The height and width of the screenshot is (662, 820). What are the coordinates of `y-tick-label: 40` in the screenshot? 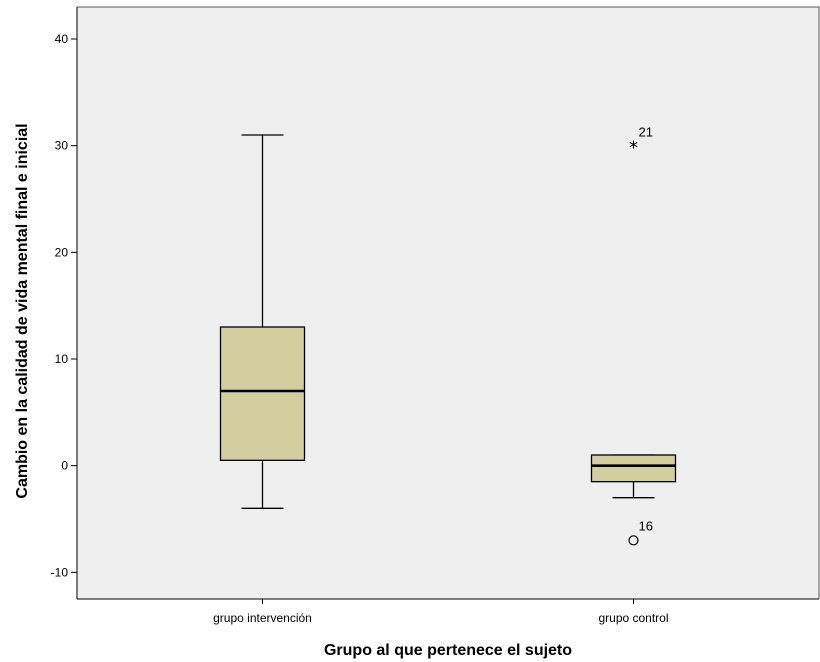 It's located at (62, 39).